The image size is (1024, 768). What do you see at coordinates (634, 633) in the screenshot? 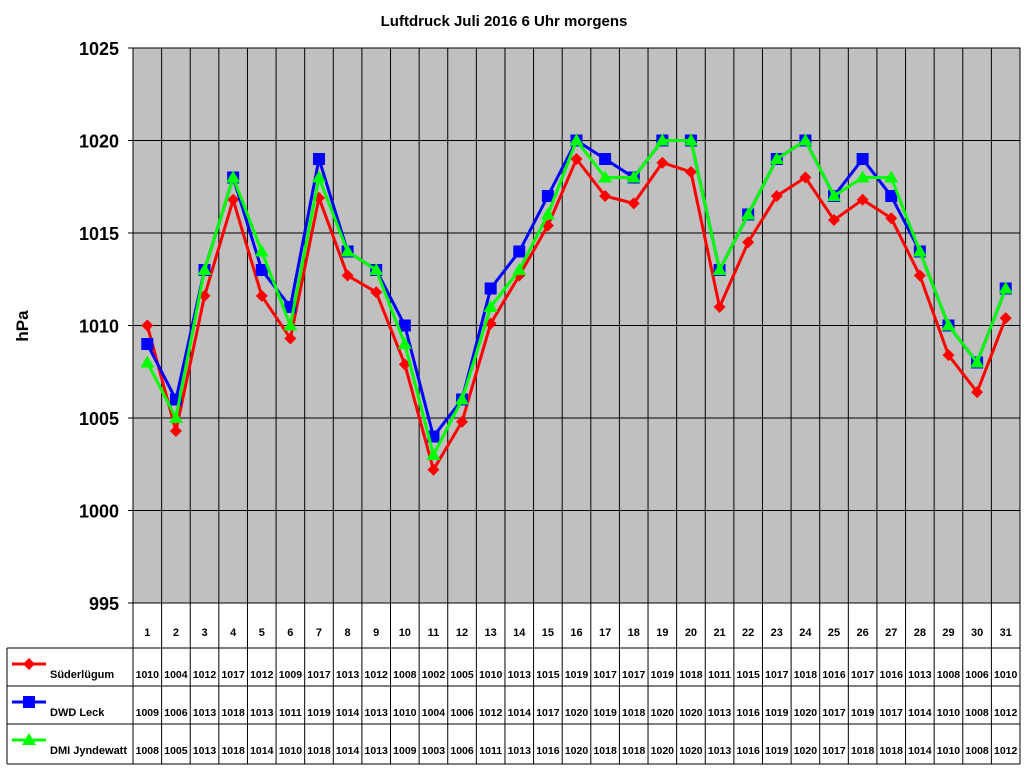
I see `x-tick-label: 18` at bounding box center [634, 633].